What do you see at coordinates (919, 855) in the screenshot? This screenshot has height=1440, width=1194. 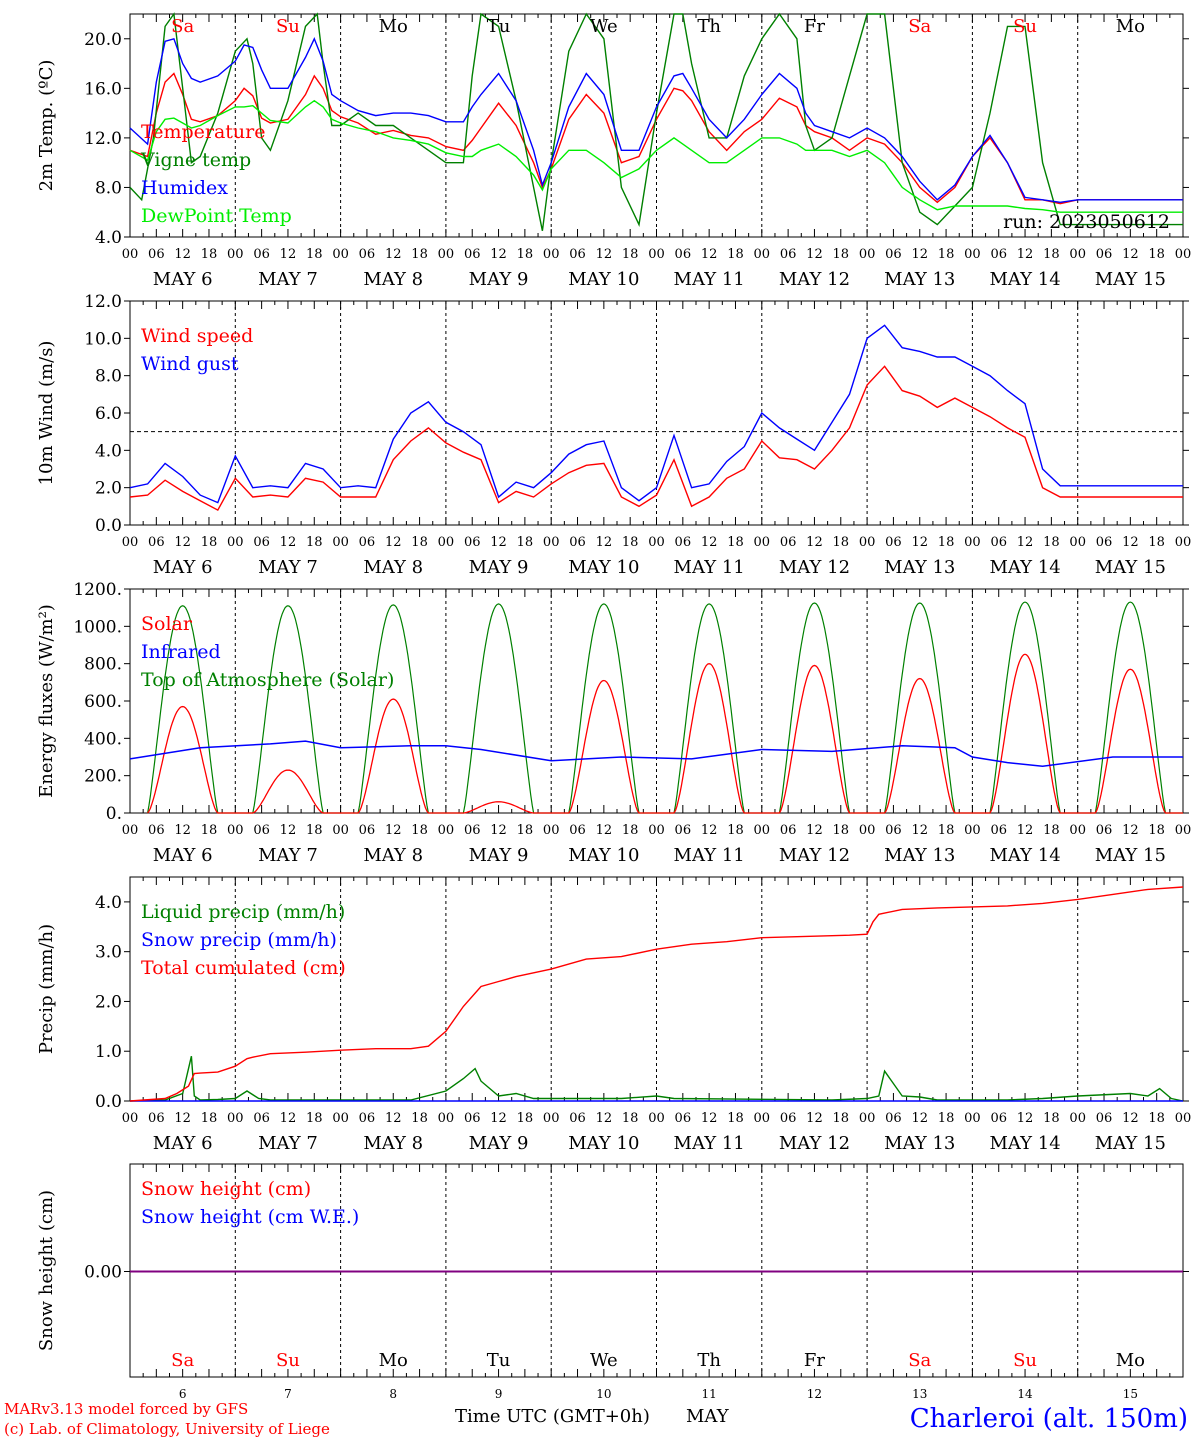 I see `date-label: MAY 13` at bounding box center [919, 855].